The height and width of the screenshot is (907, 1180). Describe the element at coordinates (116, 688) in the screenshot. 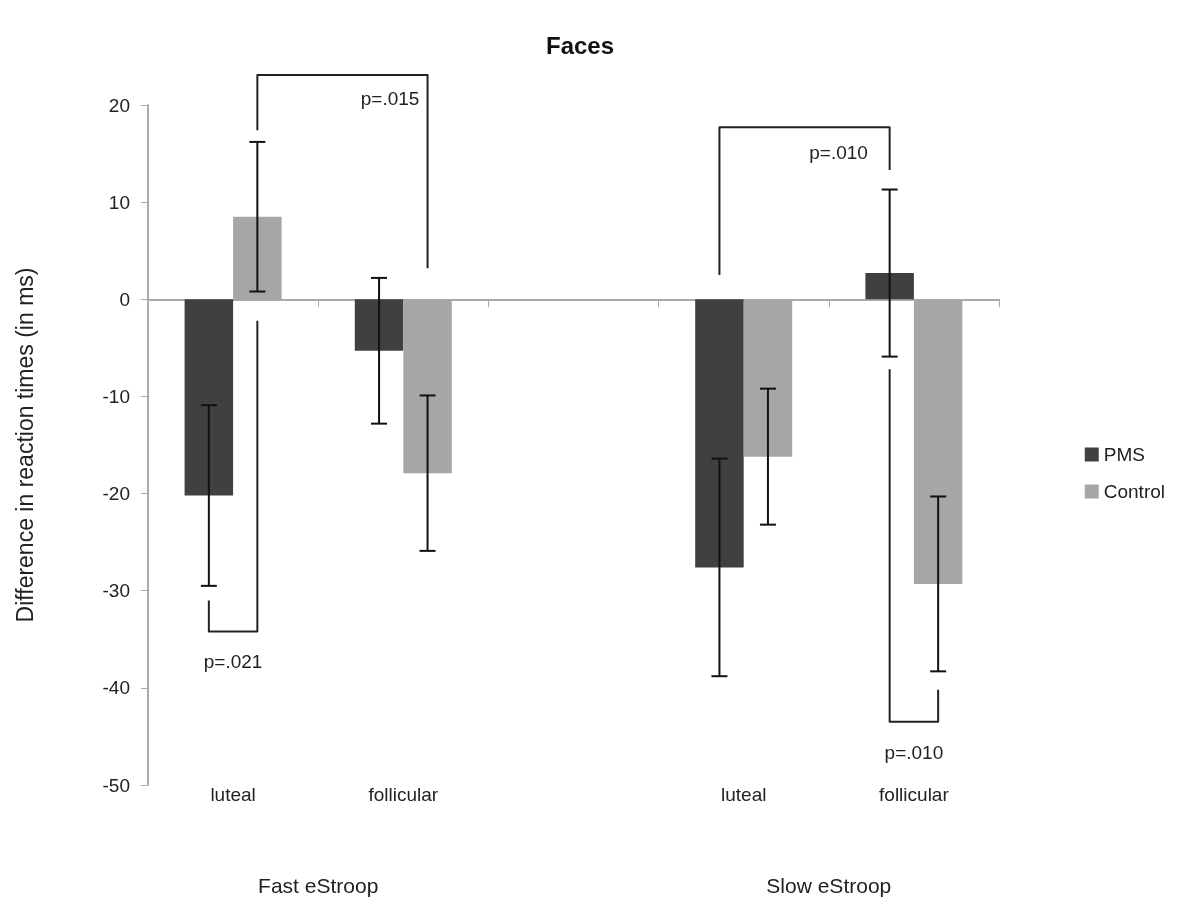

I see `y-tick-label: -40` at that location.